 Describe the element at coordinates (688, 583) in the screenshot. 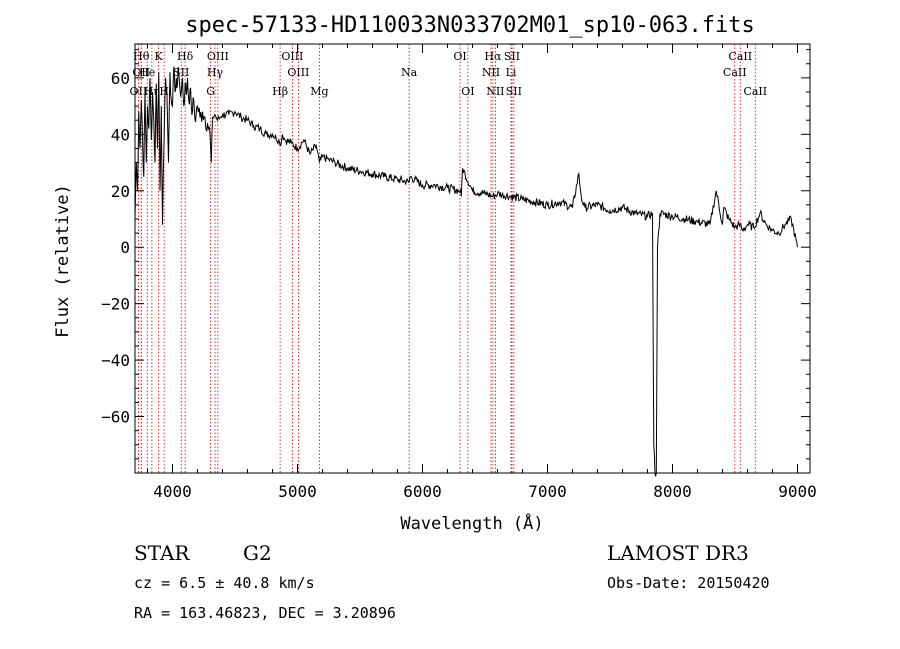

I see `observation-date: Obs-Date: 20150420` at that location.